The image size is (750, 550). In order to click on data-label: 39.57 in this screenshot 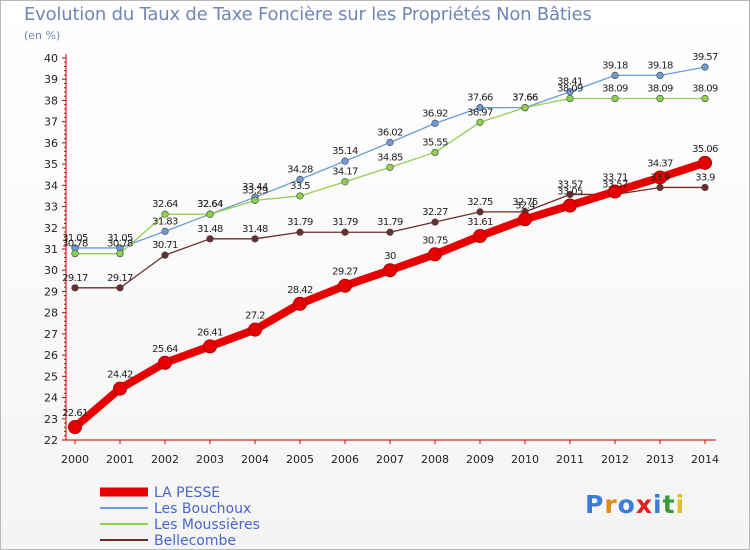, I will do `click(705, 57)`.